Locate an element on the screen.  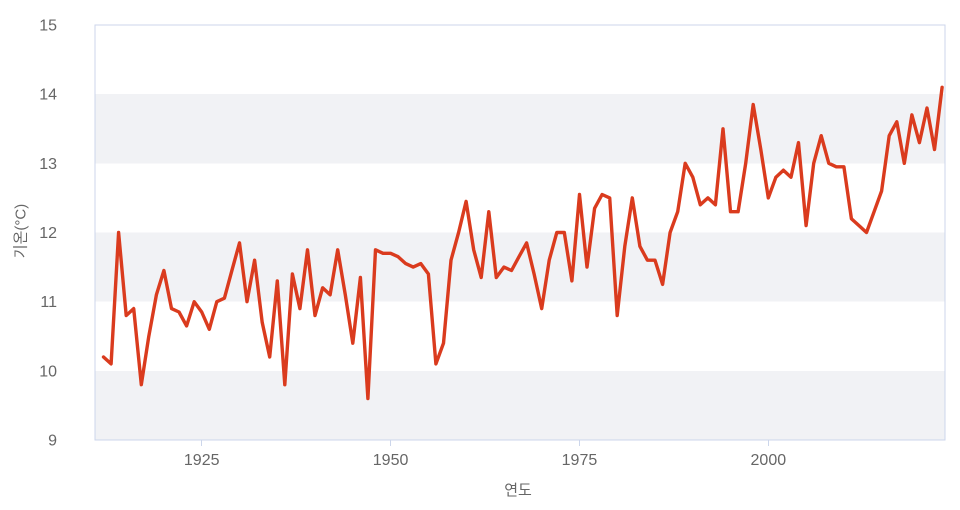
x-axis-title: 연도 is located at coordinates (518, 490).